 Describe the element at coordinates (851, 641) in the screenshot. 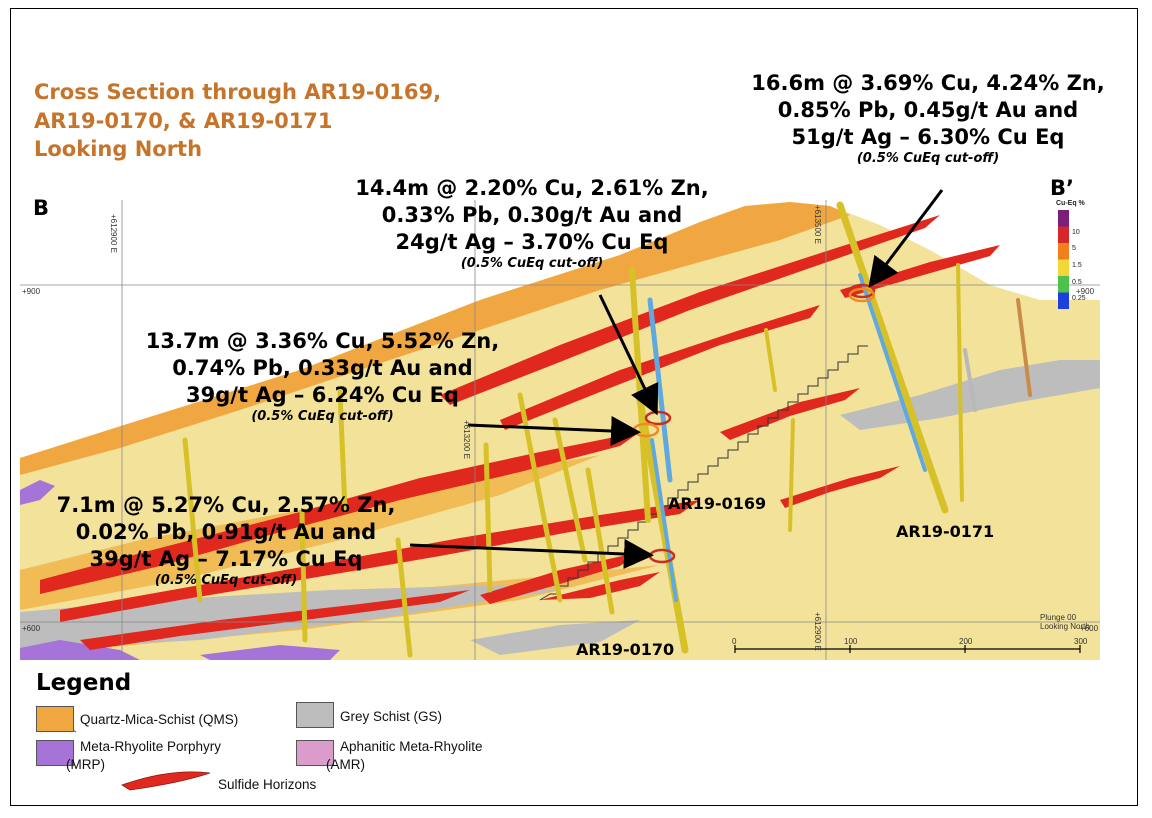

I see `scale-tick-100: 100` at that location.